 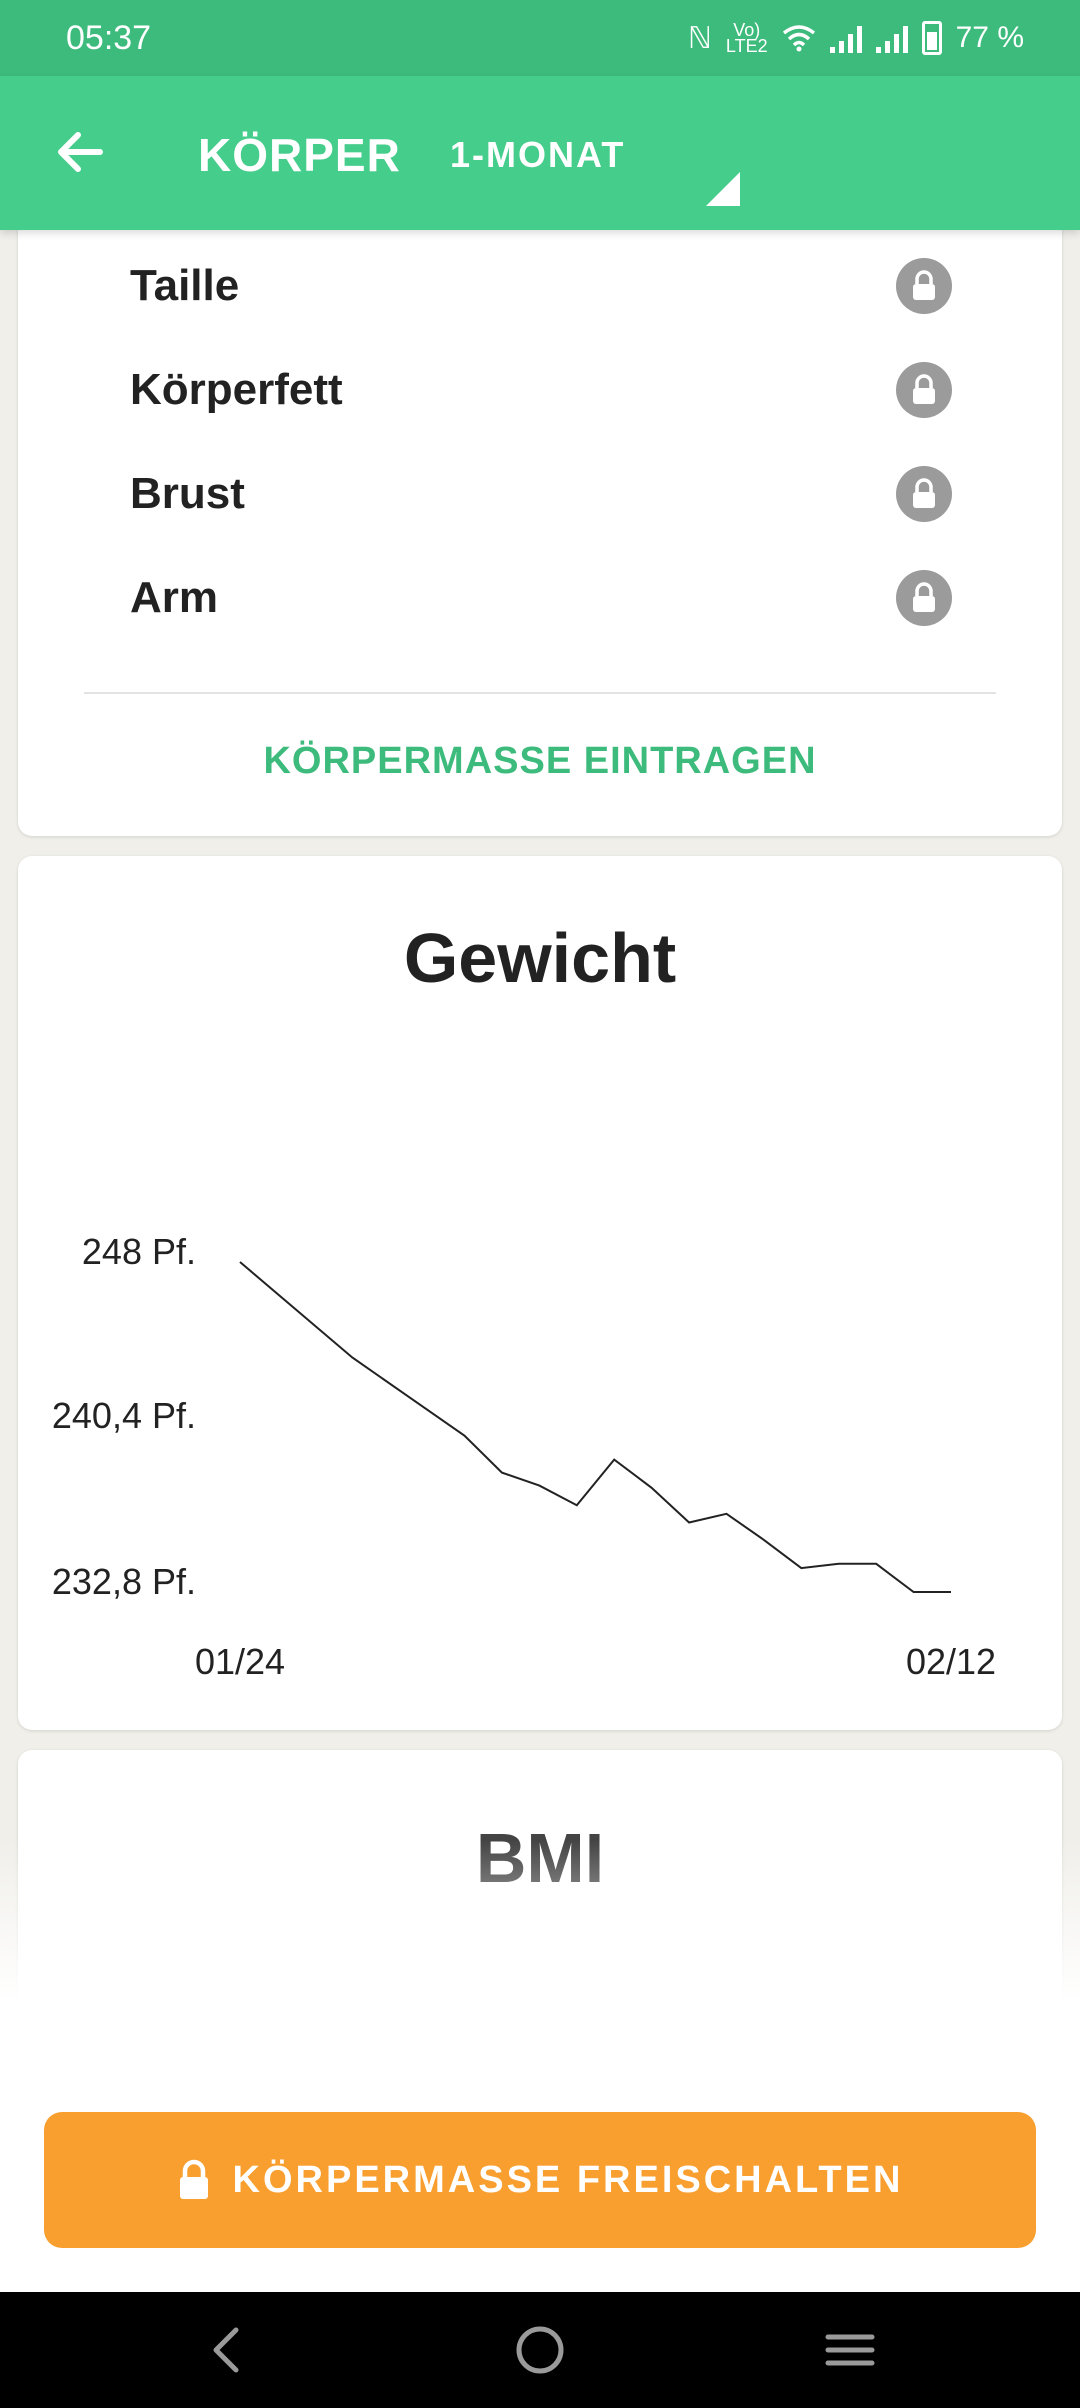 I want to click on measure-row-arm: Arm, so click(x=541, y=598).